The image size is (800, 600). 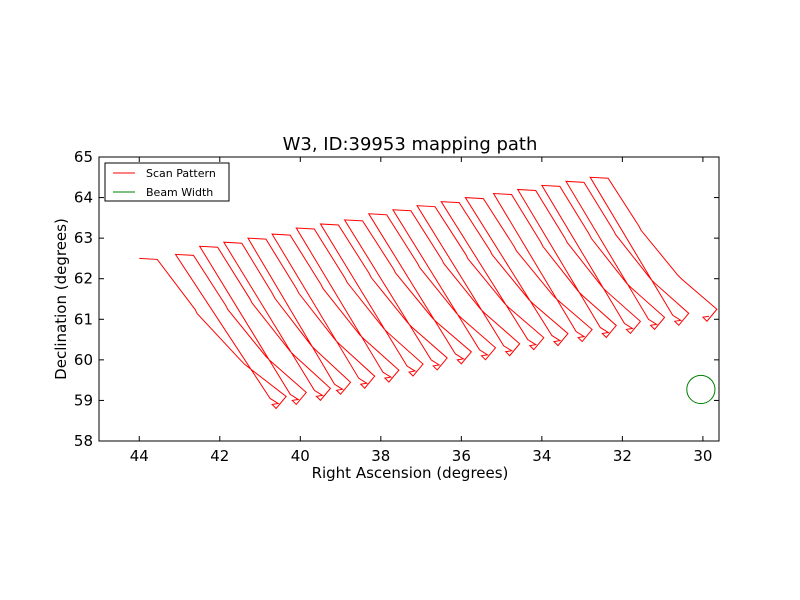 What do you see at coordinates (181, 173) in the screenshot?
I see `legend-scan-label: Scan Pattern` at bounding box center [181, 173].